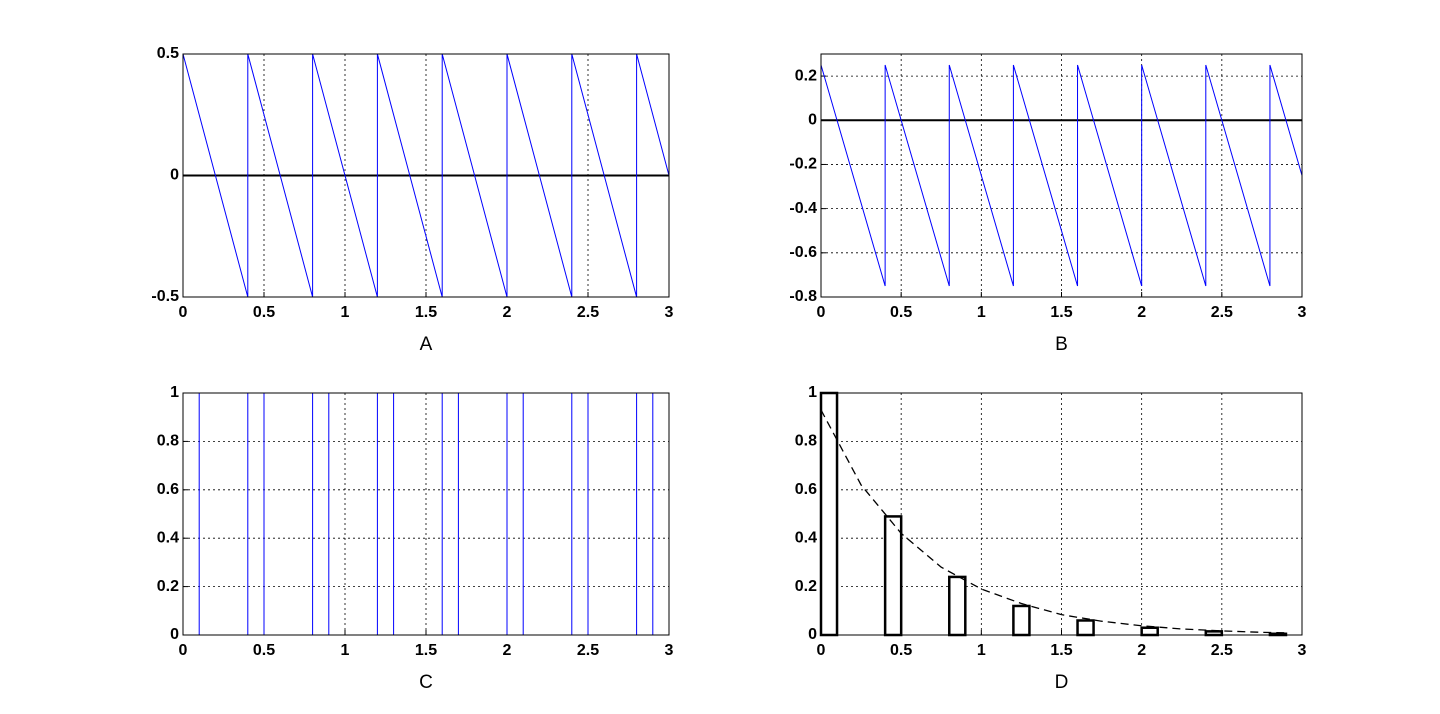 This screenshot has height=714, width=1440. I want to click on y-tick-label: -0.6, so click(803, 252).